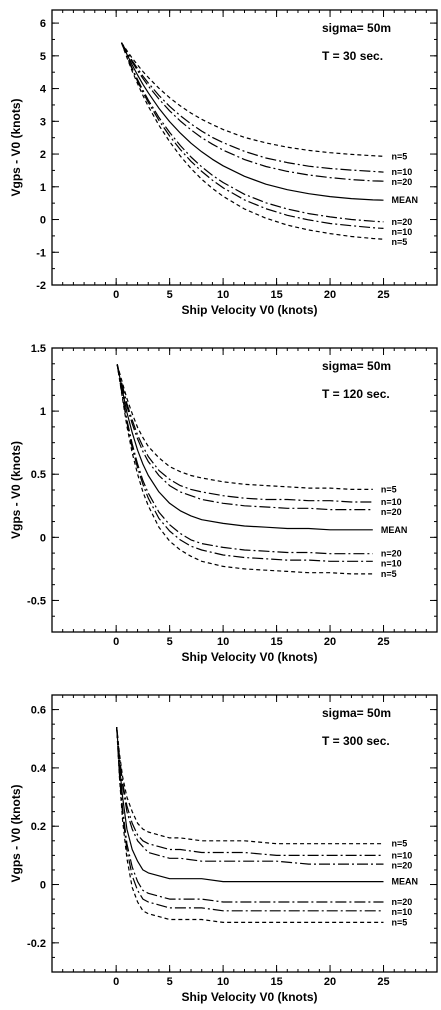 The image size is (441, 1010). Describe the element at coordinates (41, 286) in the screenshot. I see `y-tick-label: -2` at that location.